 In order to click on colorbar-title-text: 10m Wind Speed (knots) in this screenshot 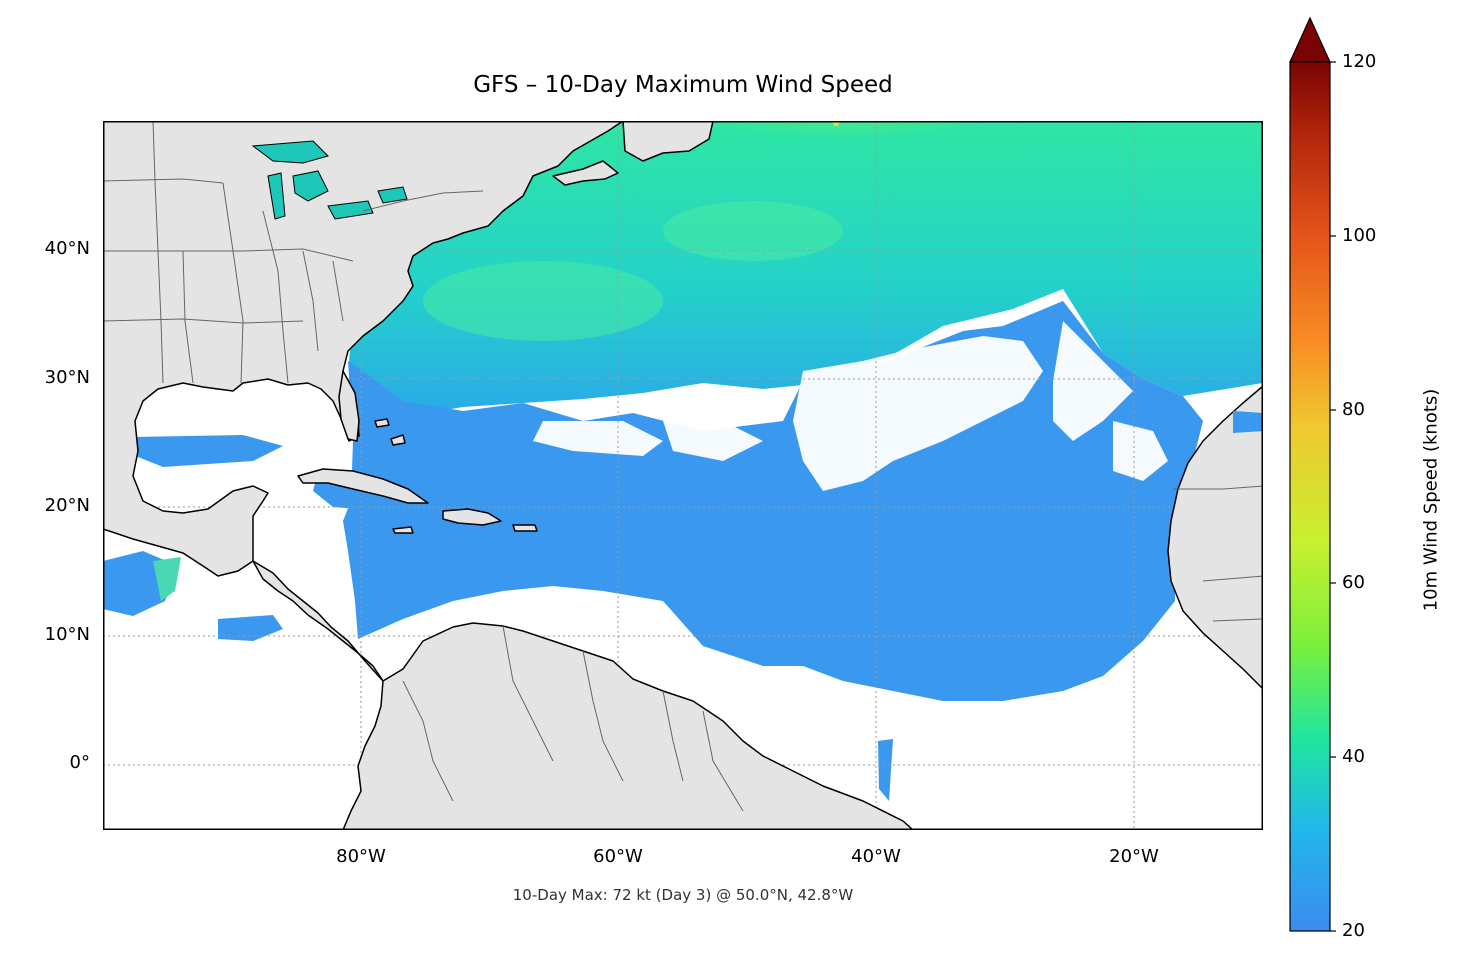, I will do `click(1431, 500)`.